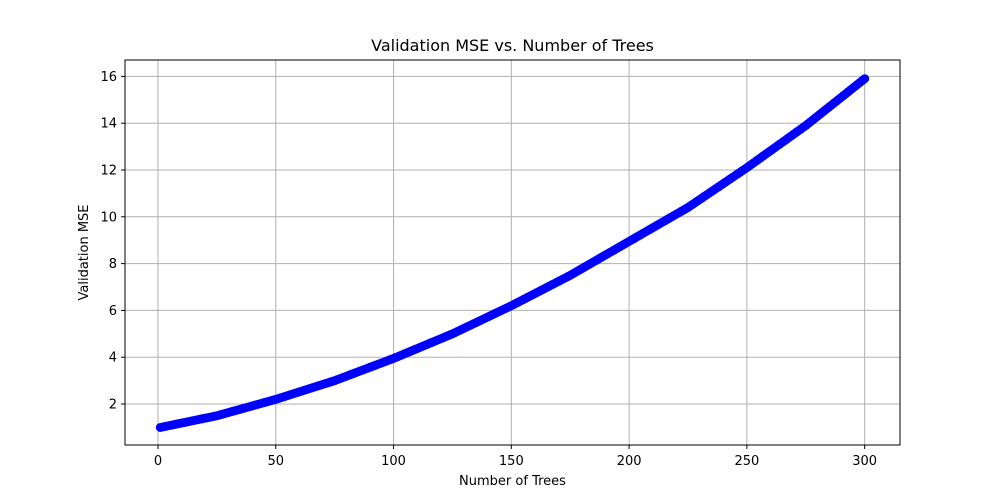  I want to click on x-tick-label: 50, so click(275, 461).